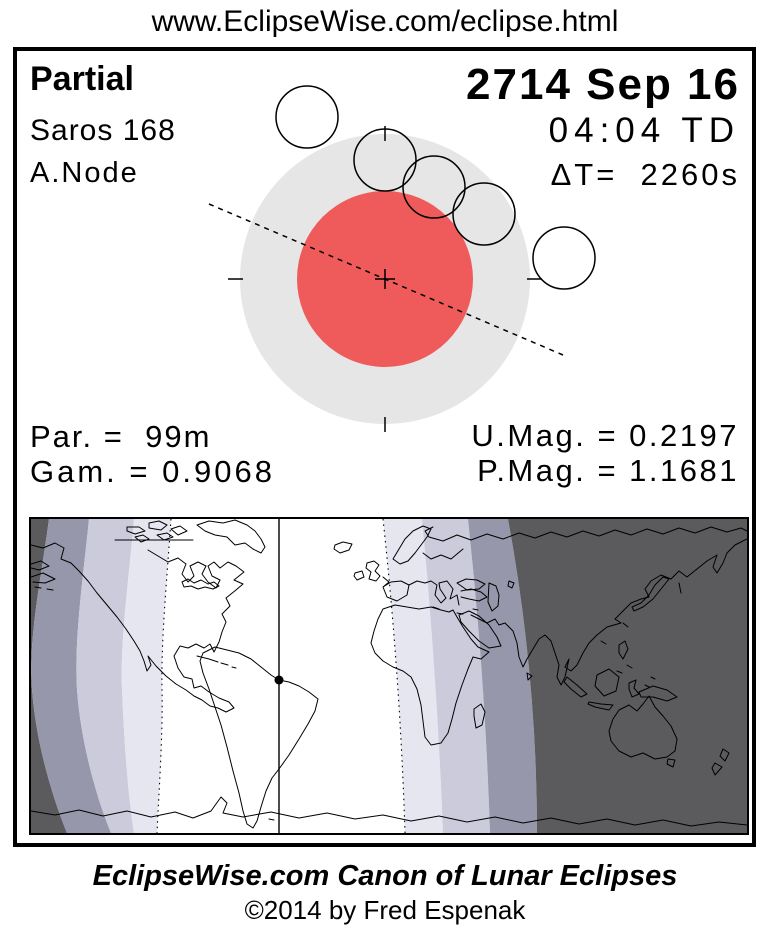  I want to click on band-light-left, so click(105, 676).